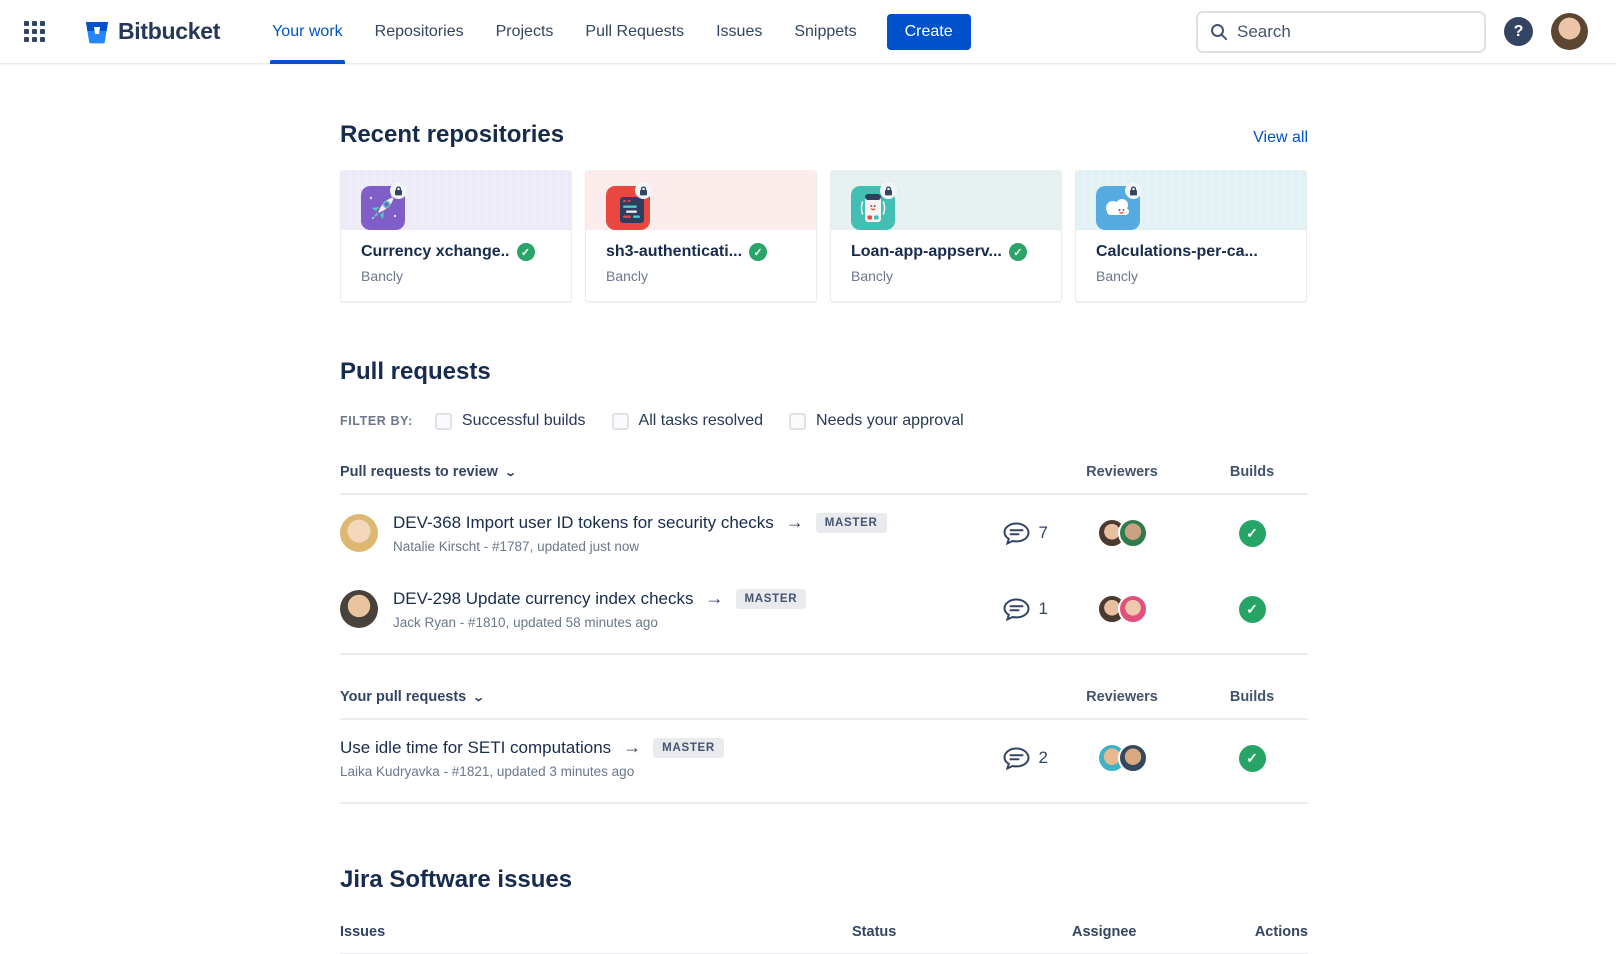 This screenshot has width=1616, height=954. I want to click on issues-column-header: Issues, so click(363, 932).